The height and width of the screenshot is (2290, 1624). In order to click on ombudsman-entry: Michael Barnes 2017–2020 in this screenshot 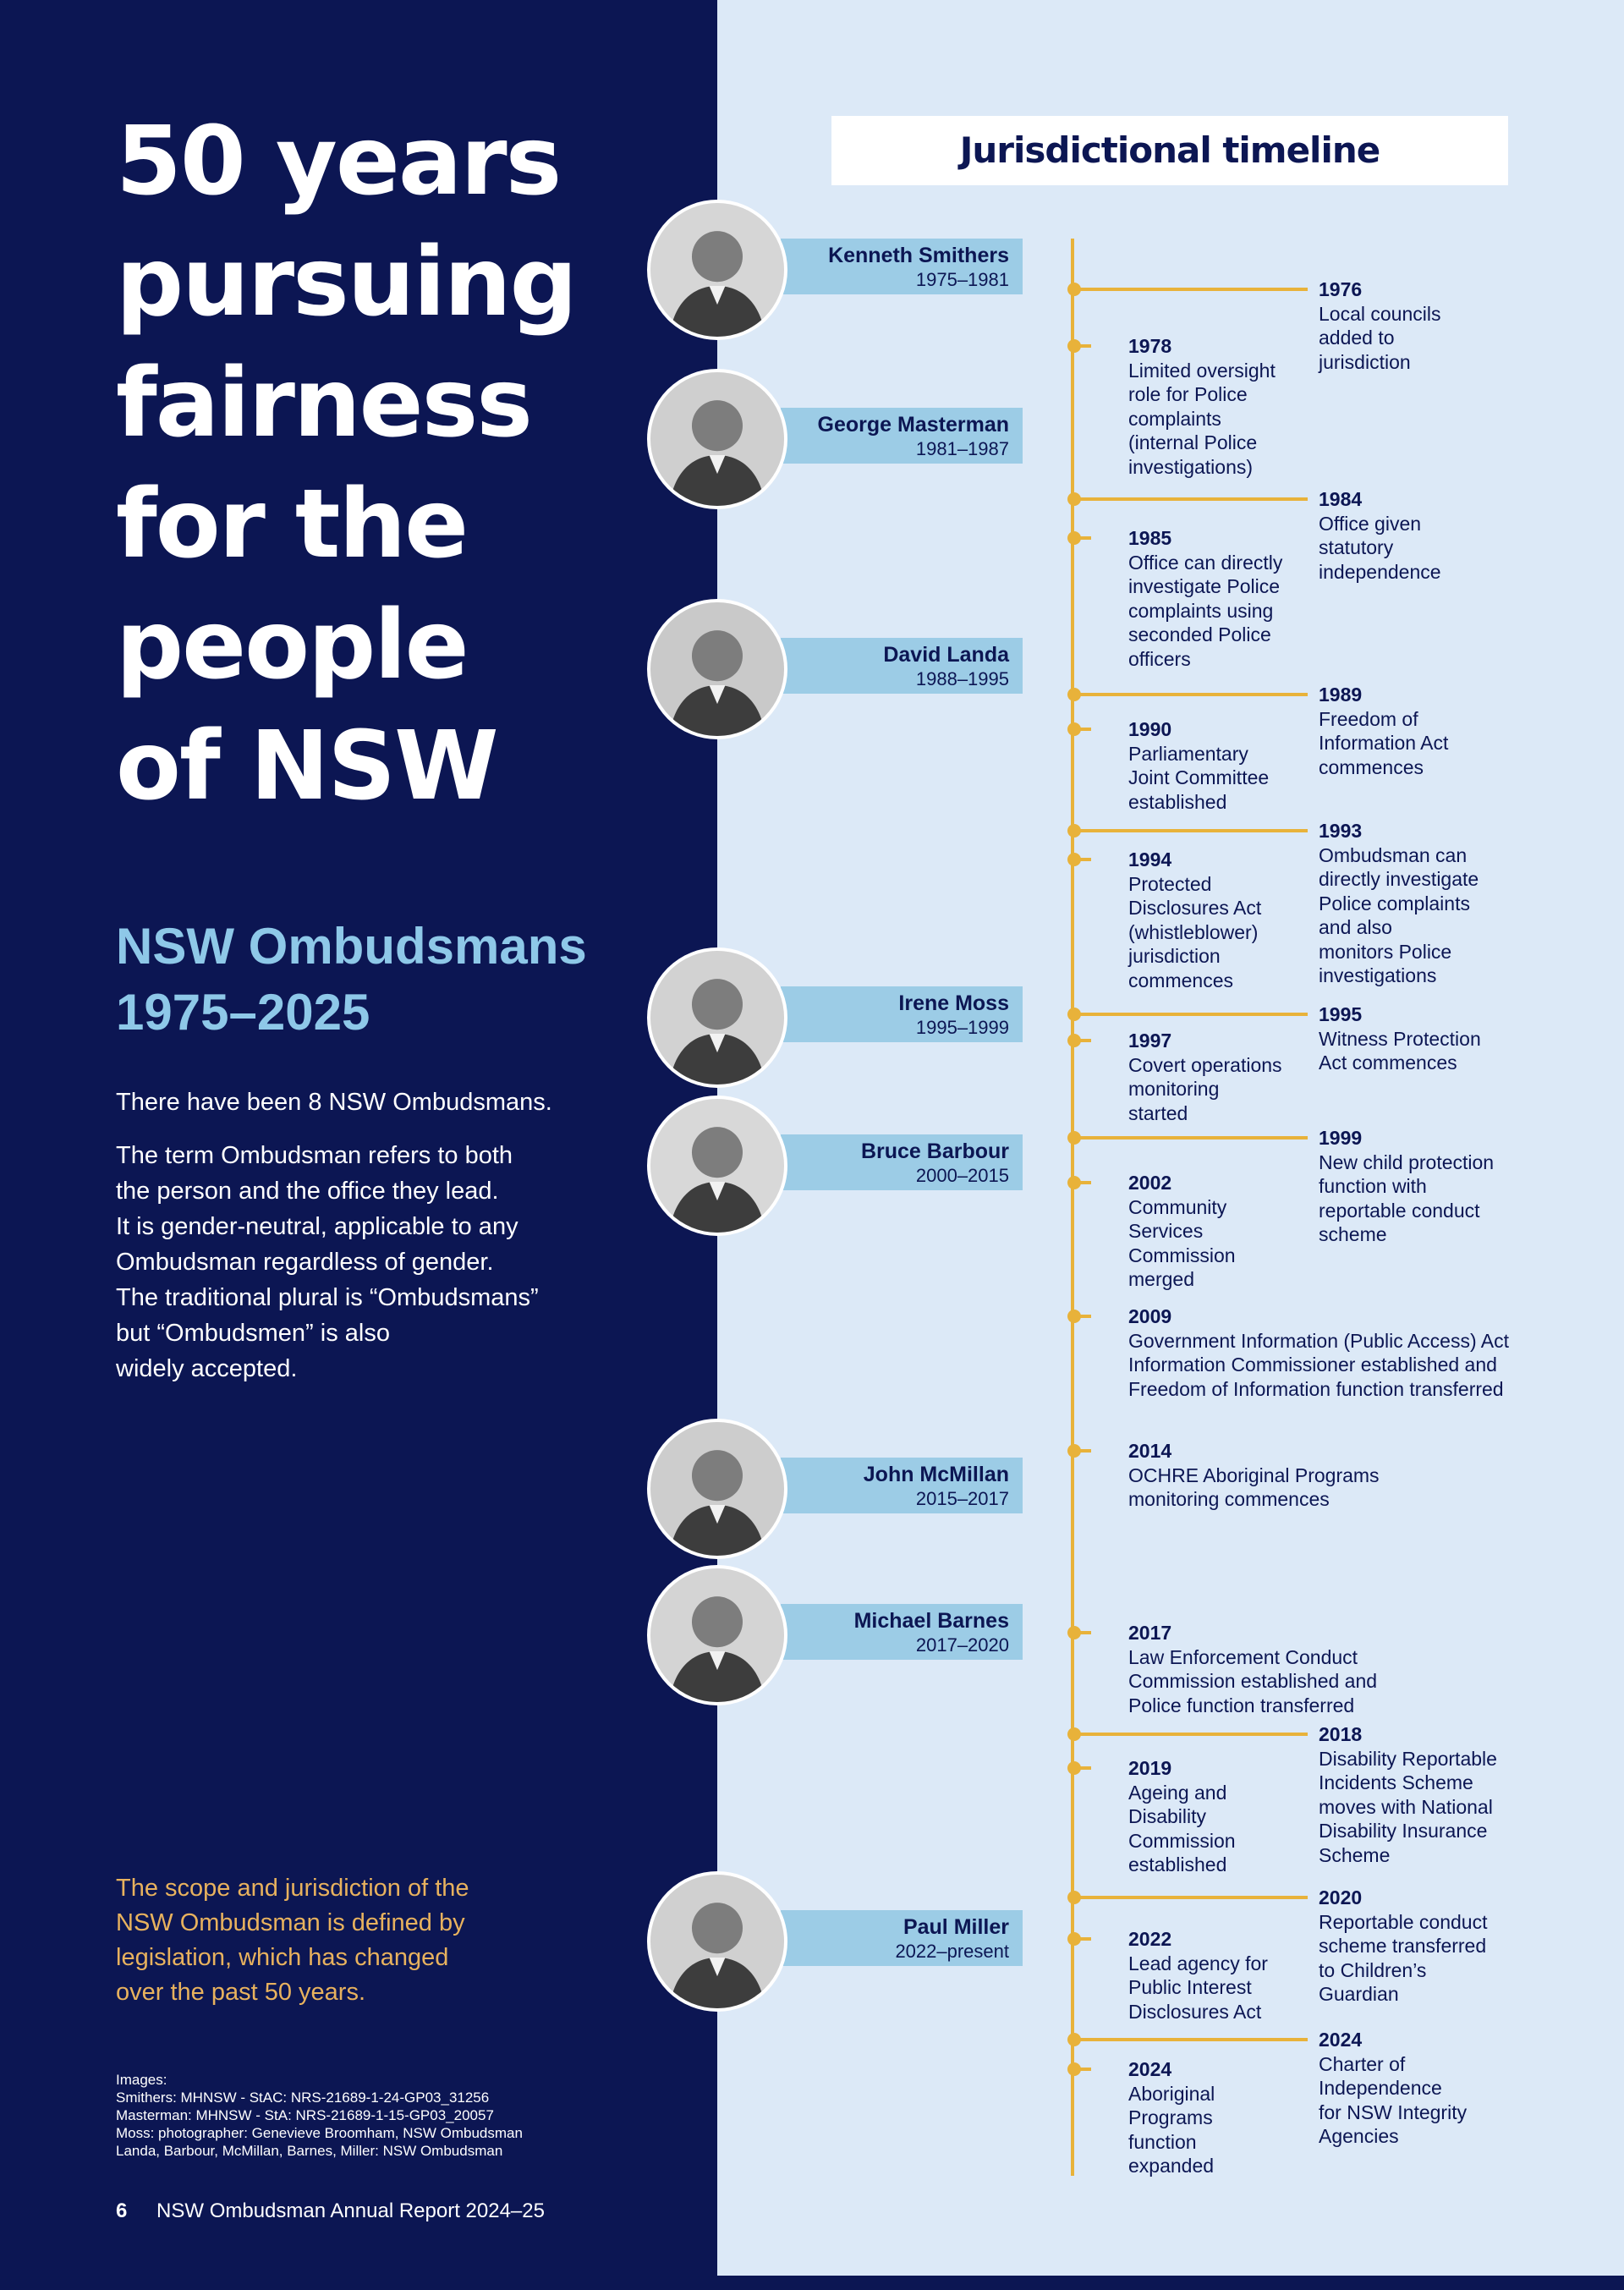, I will do `click(835, 1635)`.